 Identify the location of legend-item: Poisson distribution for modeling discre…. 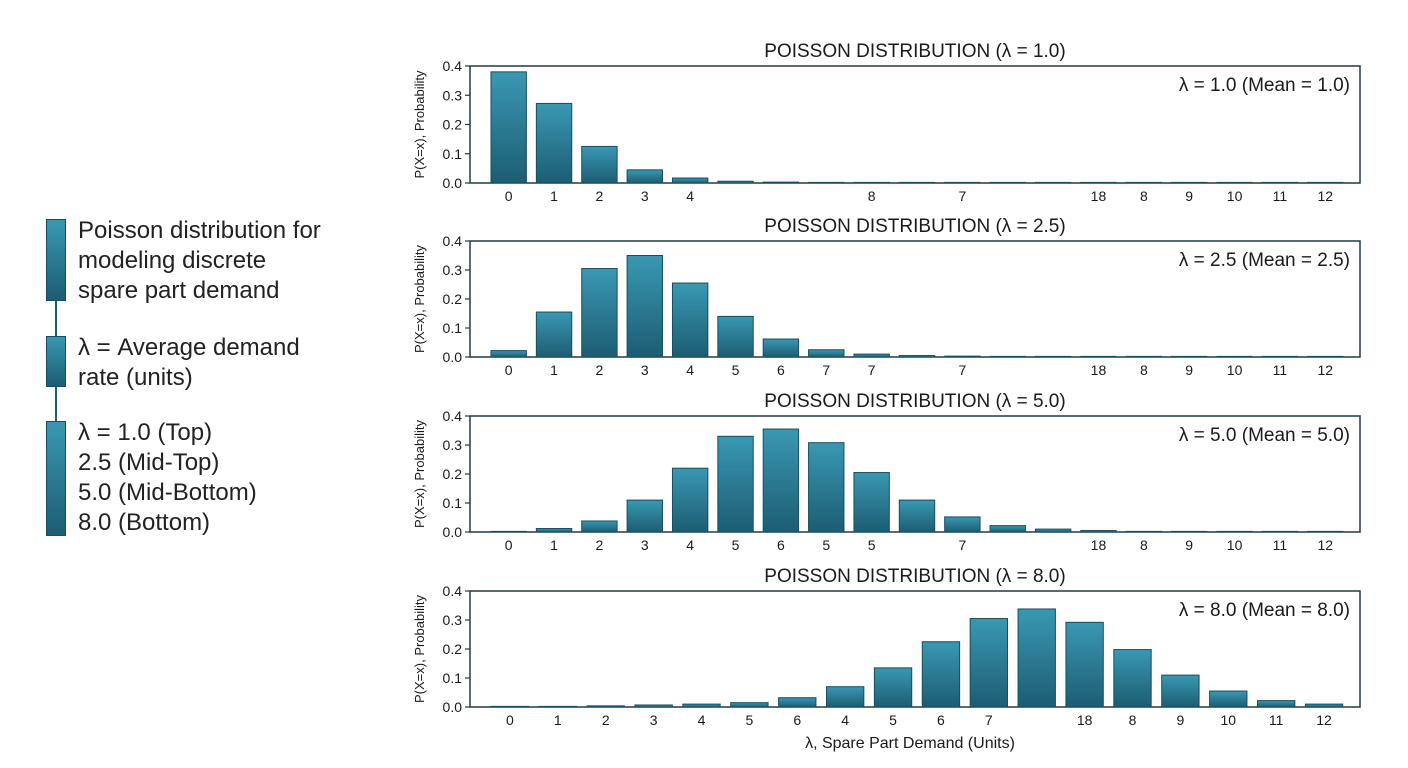
(199, 261).